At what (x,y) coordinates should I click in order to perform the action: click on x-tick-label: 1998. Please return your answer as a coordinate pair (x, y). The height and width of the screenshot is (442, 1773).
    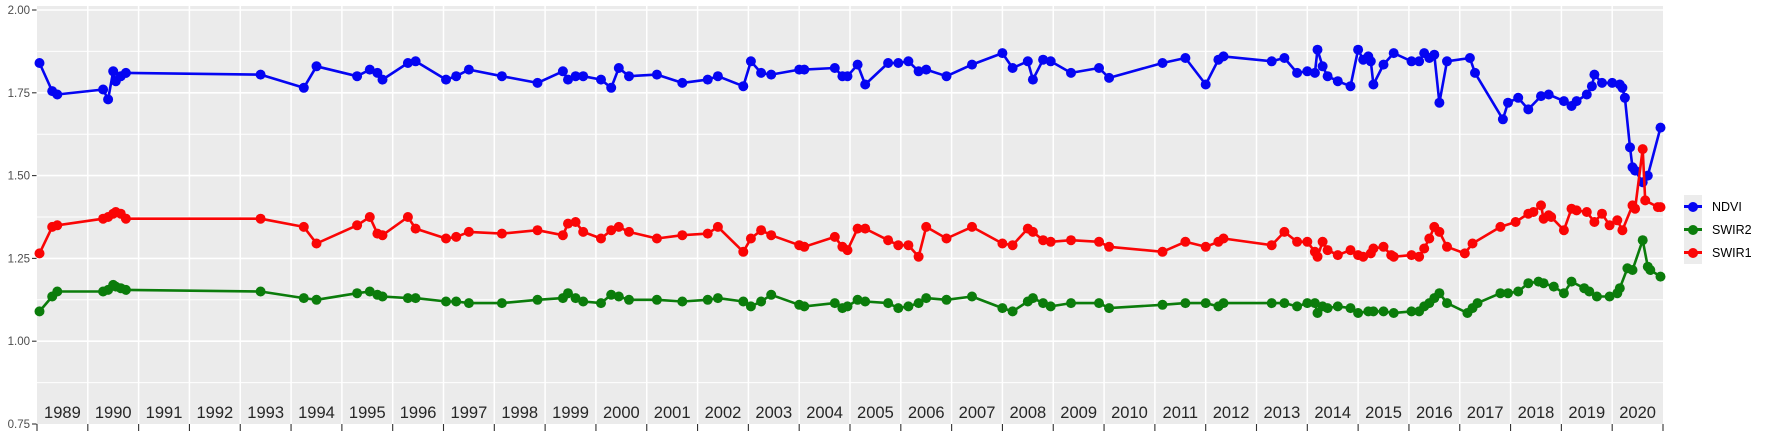
    Looking at the image, I should click on (519, 413).